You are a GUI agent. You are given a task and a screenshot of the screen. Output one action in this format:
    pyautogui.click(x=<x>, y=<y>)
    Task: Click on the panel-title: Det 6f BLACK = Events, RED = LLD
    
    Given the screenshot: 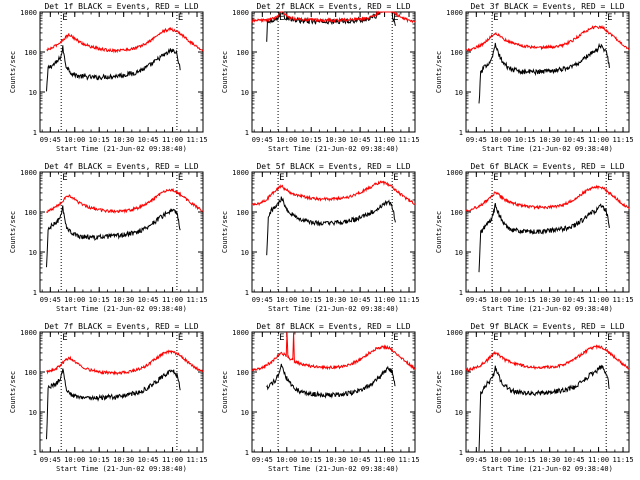 What is the action you would take?
    pyautogui.click(x=547, y=166)
    